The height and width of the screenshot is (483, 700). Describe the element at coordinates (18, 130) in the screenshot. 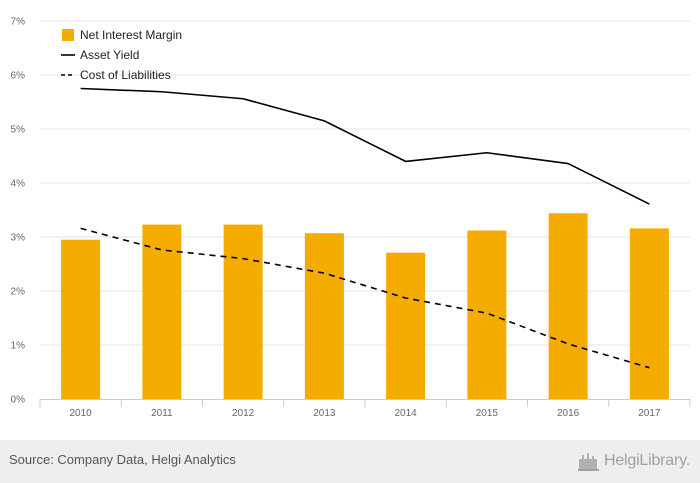

I see `y-tick-label: 5%` at that location.